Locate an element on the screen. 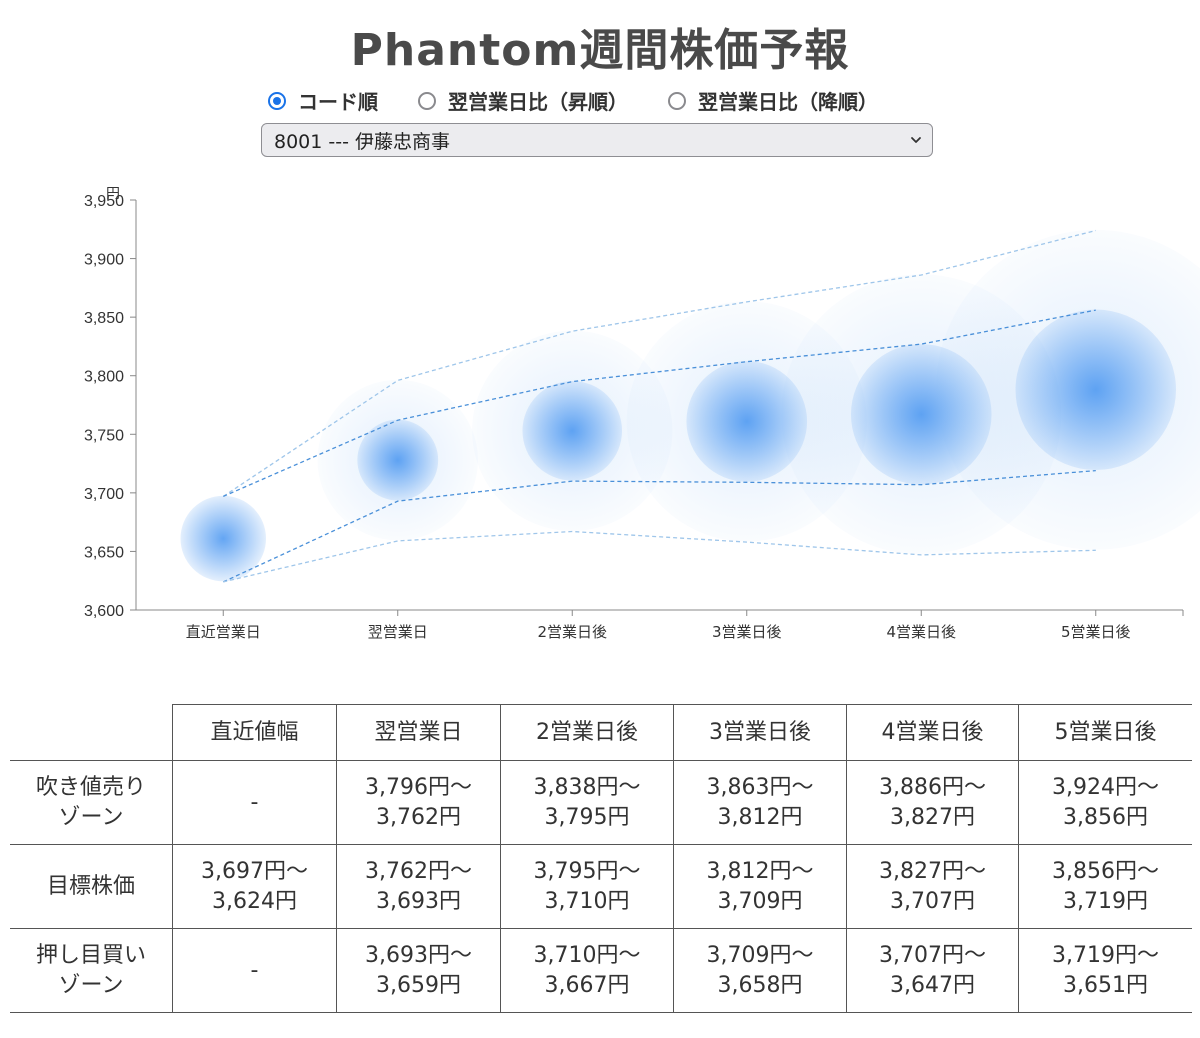 This screenshot has height=1038, width=1200. series-line-inner-lower is located at coordinates (659, 526).